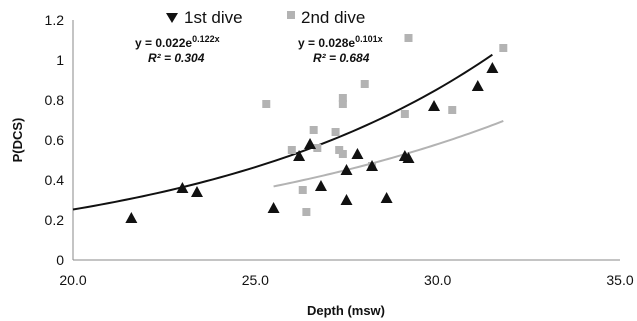  Describe the element at coordinates (326, 43) in the screenshot. I see `equation-2nd-dive-base: y = 0.028e` at that location.